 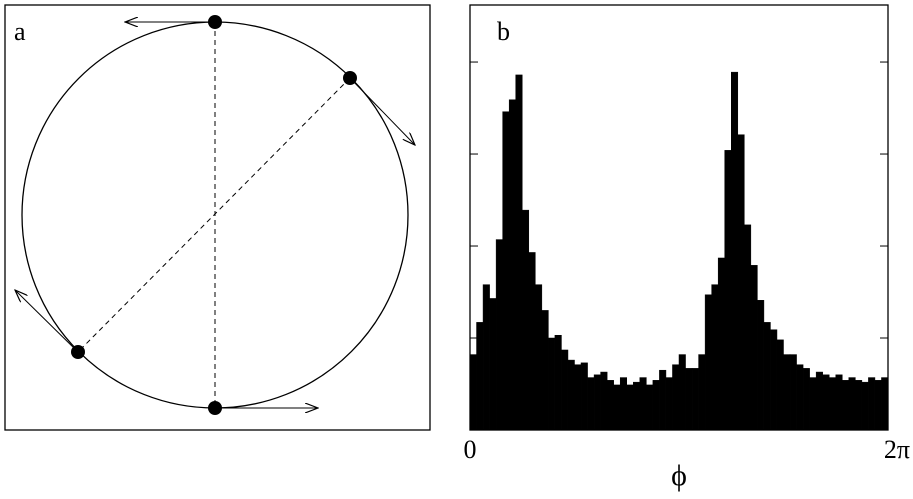 I want to click on x-tick-label: 0, so click(x=470, y=449).